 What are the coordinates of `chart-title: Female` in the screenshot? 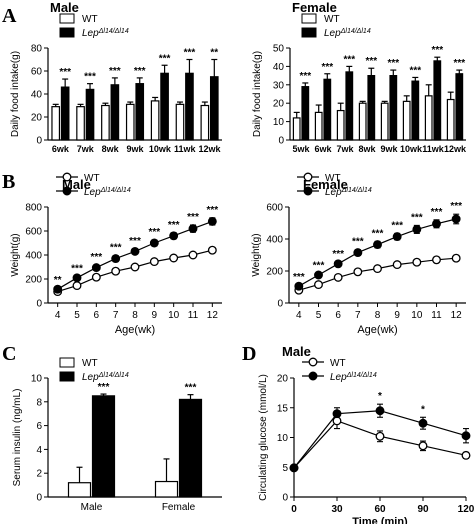 It's located at (325, 184).